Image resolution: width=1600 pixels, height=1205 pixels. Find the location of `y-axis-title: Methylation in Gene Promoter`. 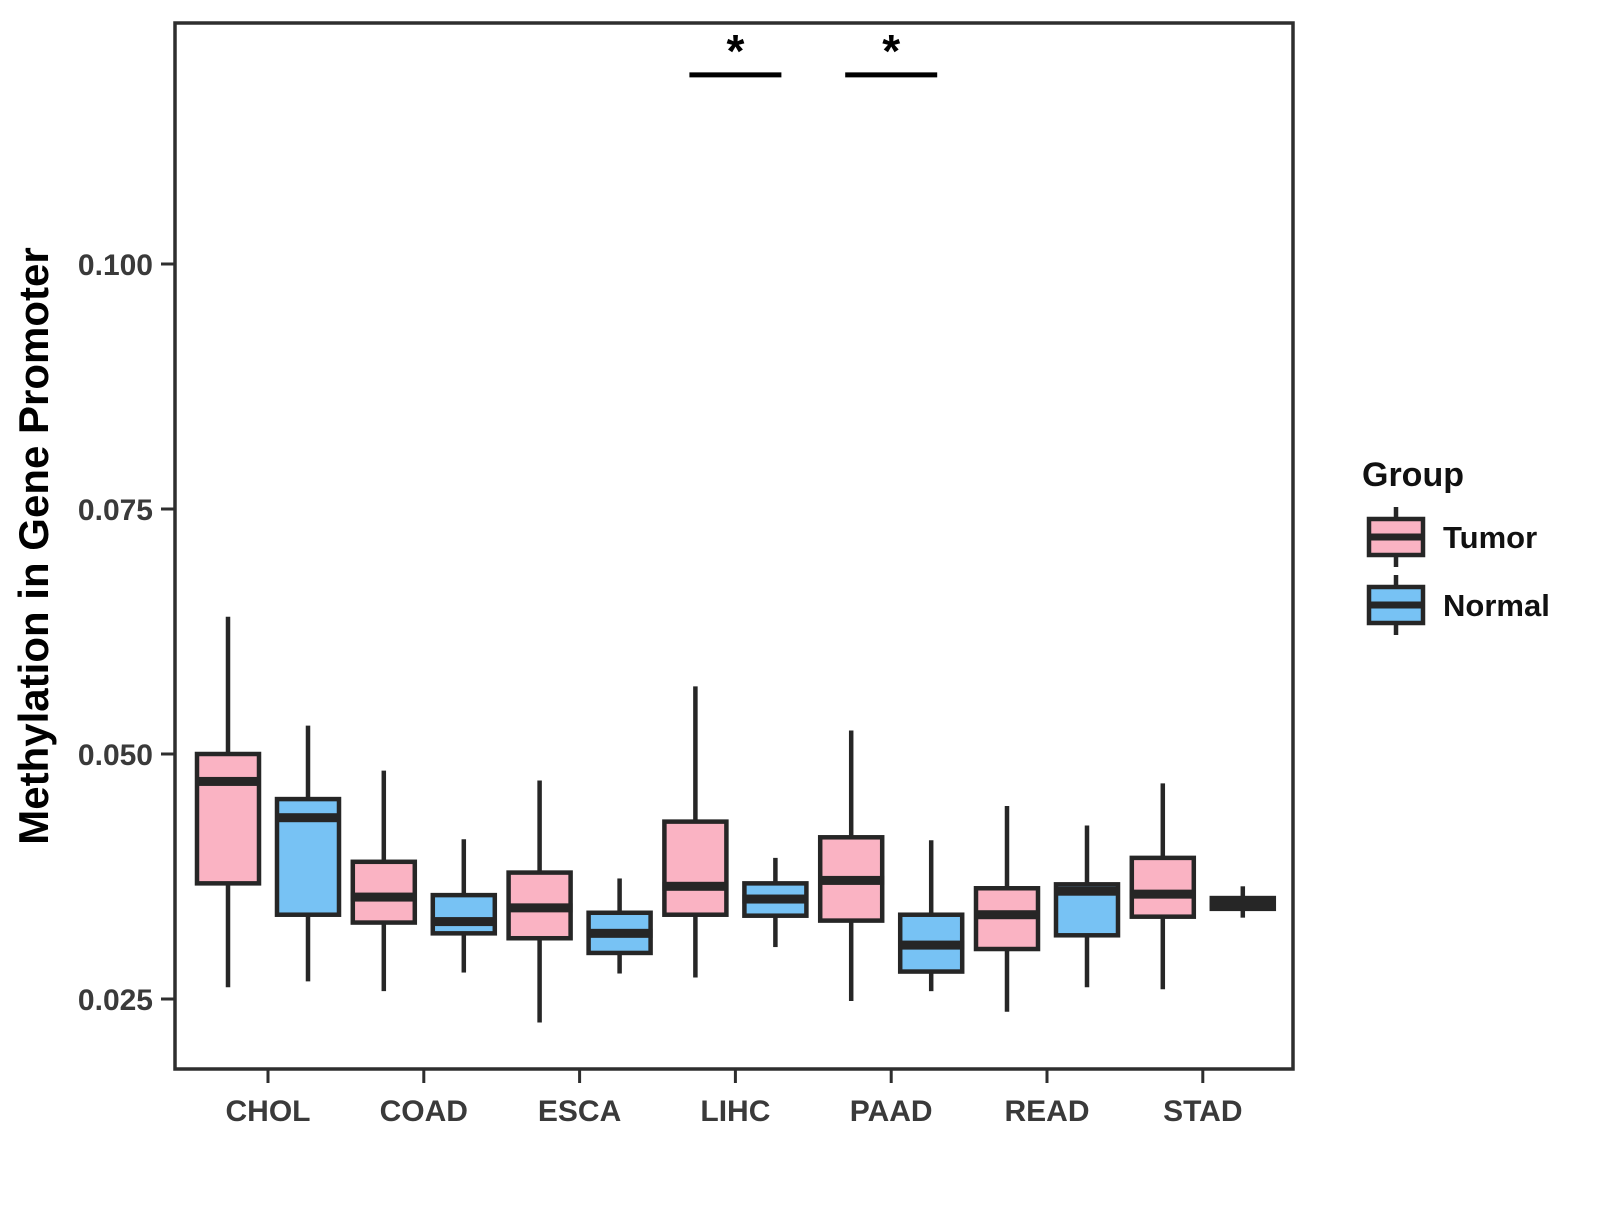

y-axis-title: Methylation in Gene Promoter is located at coordinates (33, 545).